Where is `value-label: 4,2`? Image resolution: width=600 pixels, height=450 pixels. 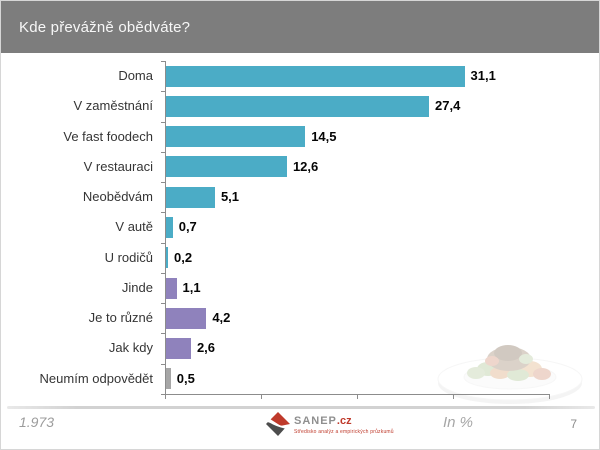
value-label: 4,2 is located at coordinates (221, 318).